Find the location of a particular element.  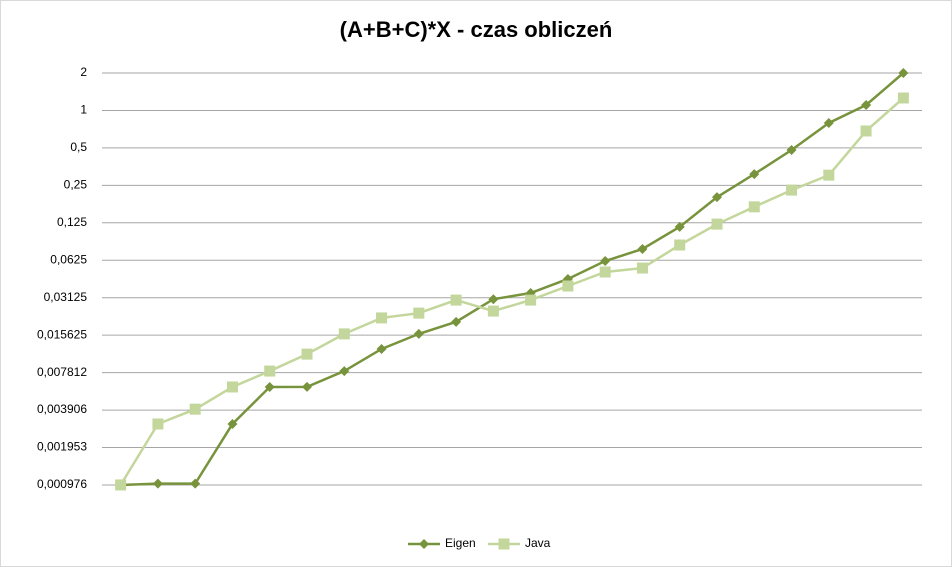

y-tick-label: 0,007812 is located at coordinates (62, 372).